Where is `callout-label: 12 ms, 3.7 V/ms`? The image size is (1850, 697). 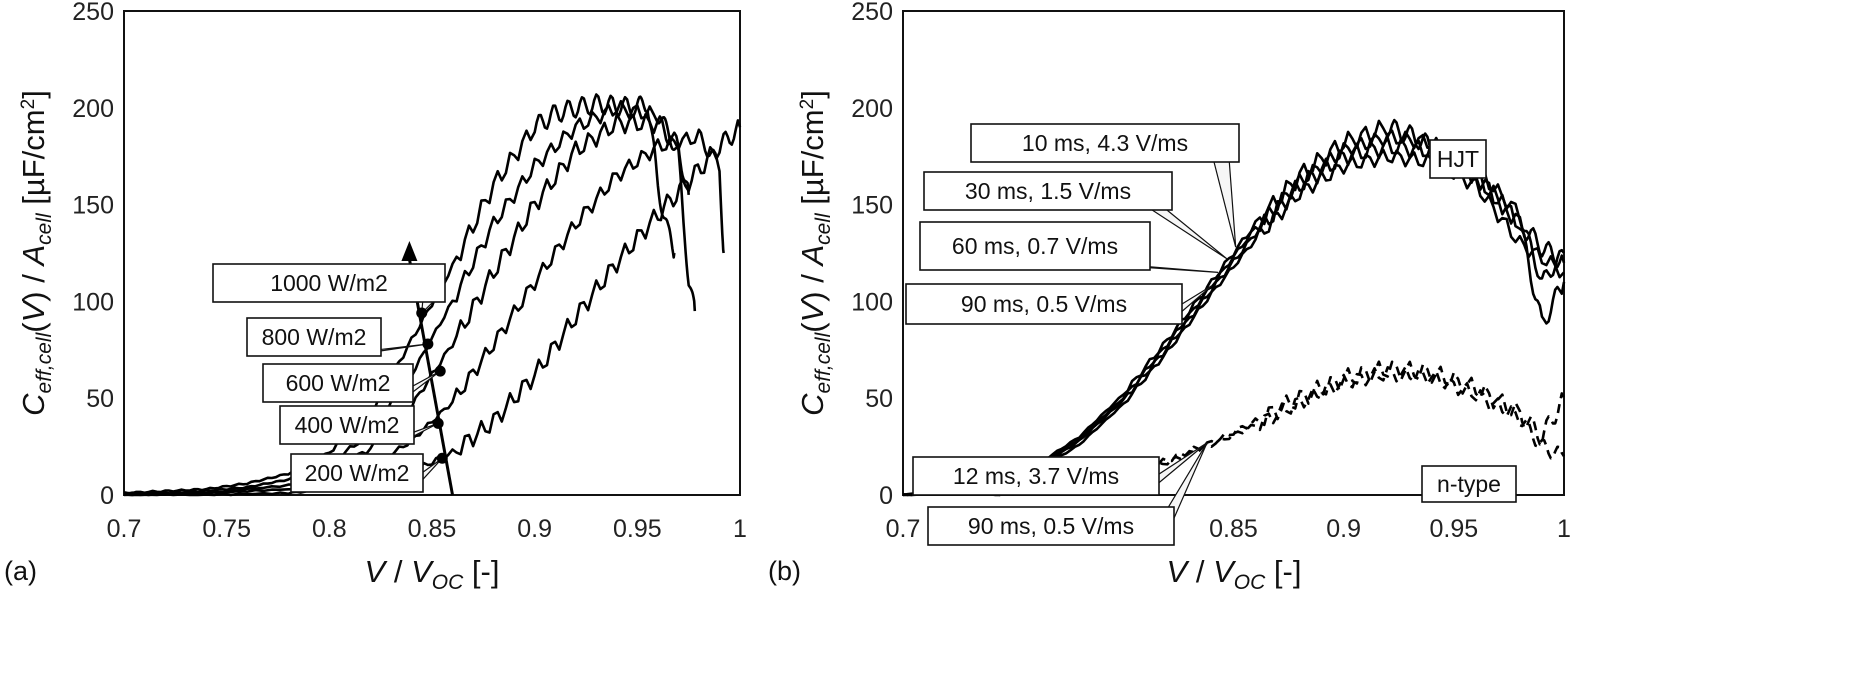 callout-label: 12 ms, 3.7 V/ms is located at coordinates (1036, 476).